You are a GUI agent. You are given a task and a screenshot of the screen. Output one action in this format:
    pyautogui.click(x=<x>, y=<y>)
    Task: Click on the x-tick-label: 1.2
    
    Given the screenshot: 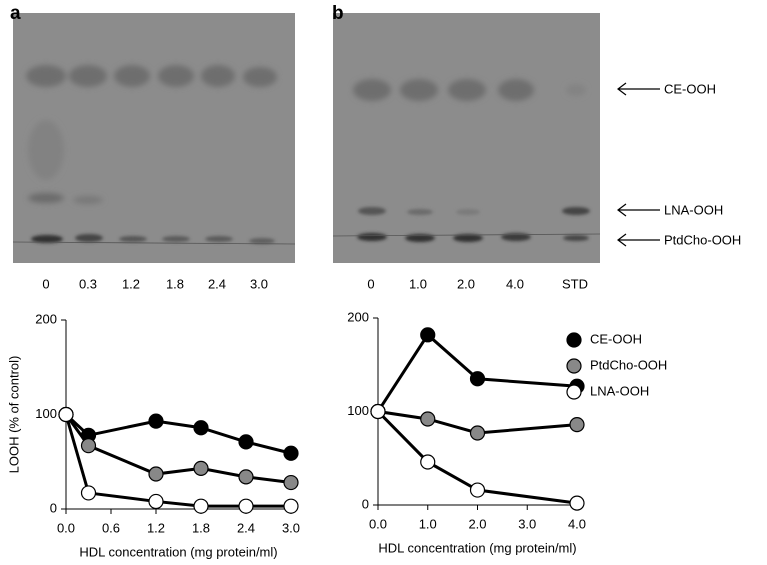 What is the action you would take?
    pyautogui.click(x=156, y=527)
    